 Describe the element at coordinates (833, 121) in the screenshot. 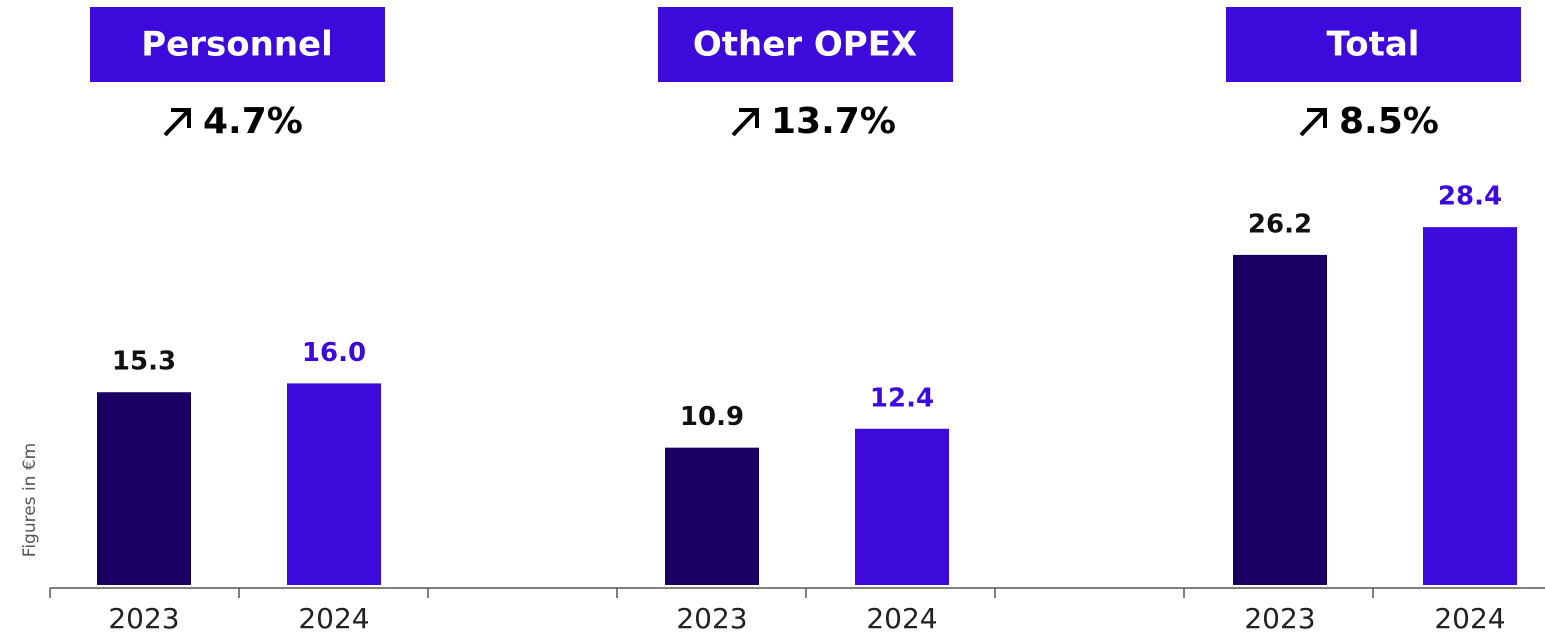

I see `change-label: 13.7%` at that location.